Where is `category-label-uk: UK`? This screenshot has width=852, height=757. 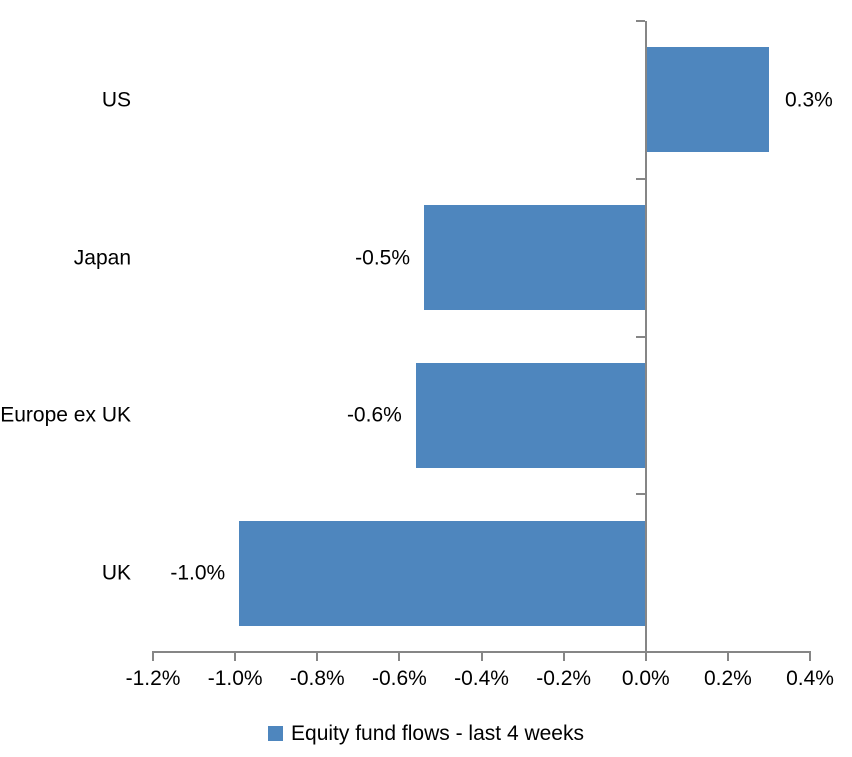 category-label-uk: UK is located at coordinates (116, 573).